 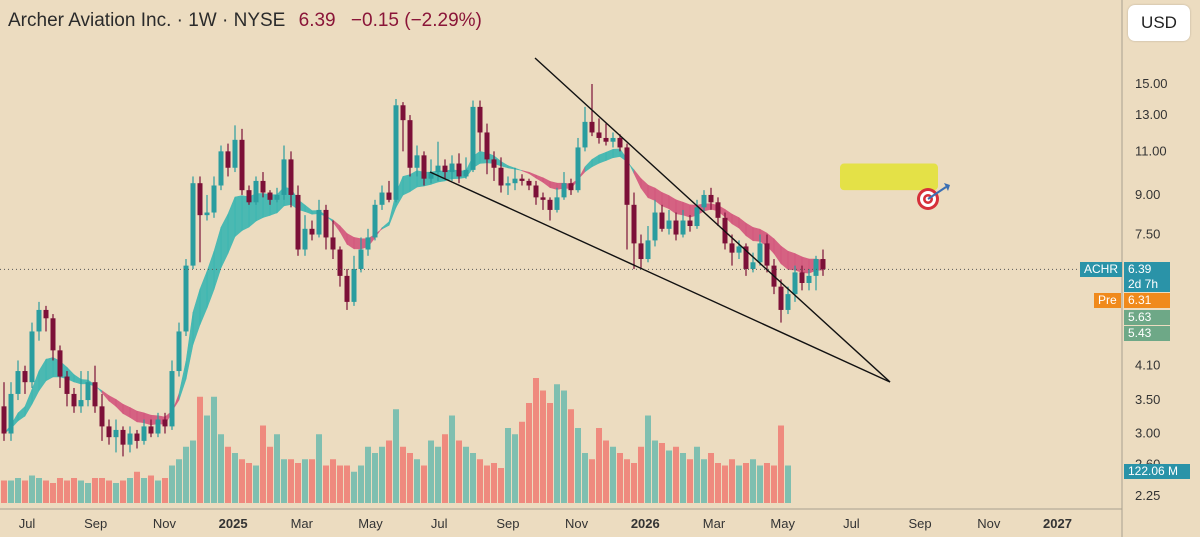 What do you see at coordinates (933, 196) in the screenshot?
I see `target-icon` at bounding box center [933, 196].